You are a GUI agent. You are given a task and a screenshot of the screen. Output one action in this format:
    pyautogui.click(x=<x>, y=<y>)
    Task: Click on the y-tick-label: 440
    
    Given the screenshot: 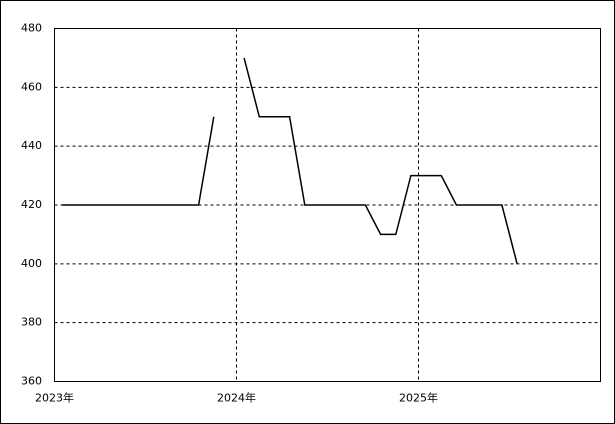 What is the action you would take?
    pyautogui.click(x=31, y=145)
    